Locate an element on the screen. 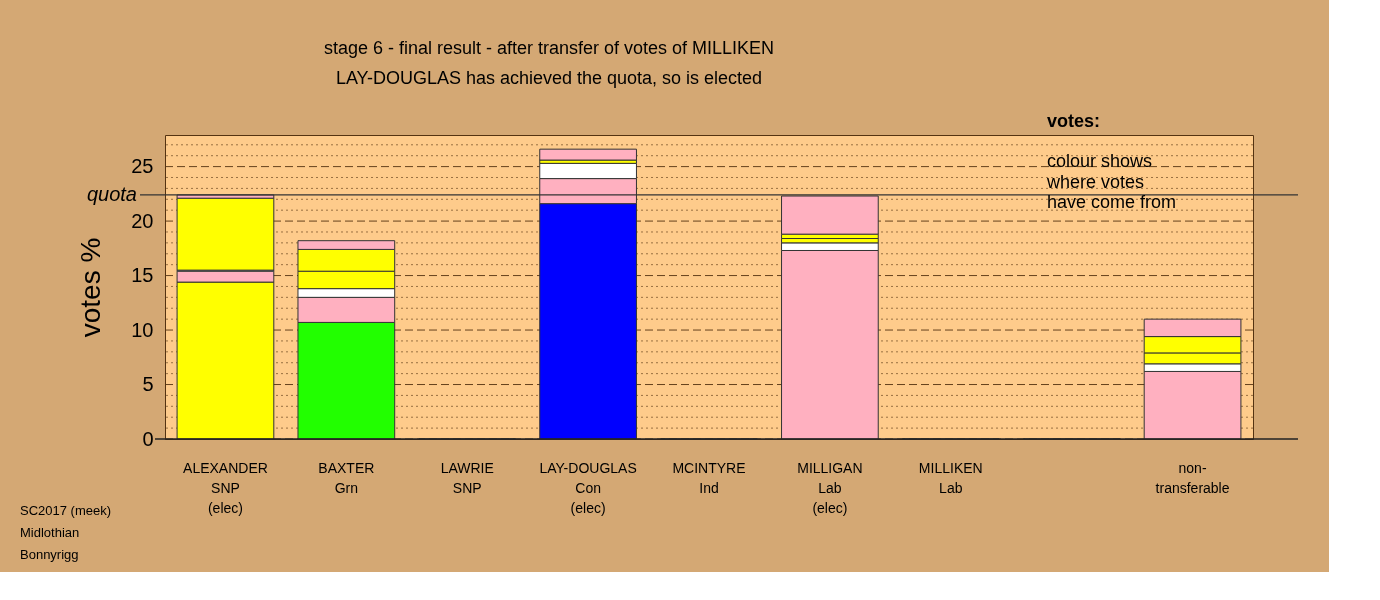  x-tick-label: MILLIGAN Lab (elec) is located at coordinates (830, 487).